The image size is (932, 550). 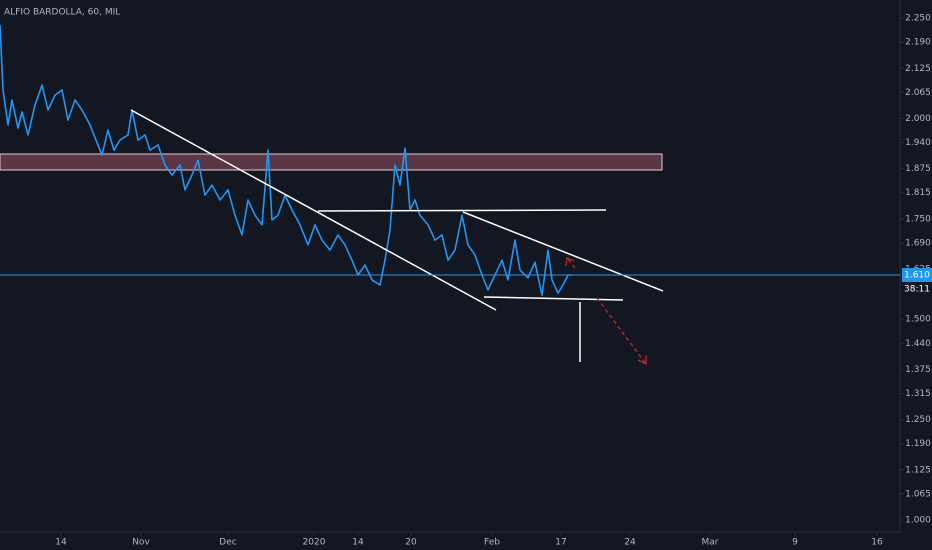 I want to click on resistance-zone, so click(x=331, y=162).